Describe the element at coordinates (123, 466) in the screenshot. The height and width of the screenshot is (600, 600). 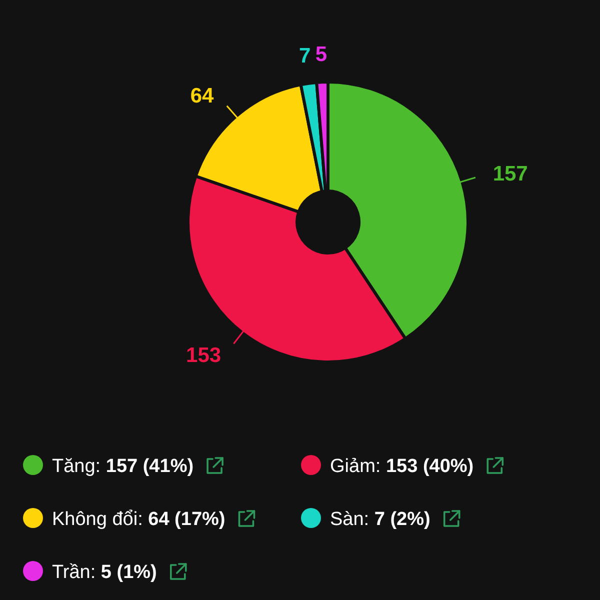
I see `legend-label: Tăng: 157 (41%)` at that location.